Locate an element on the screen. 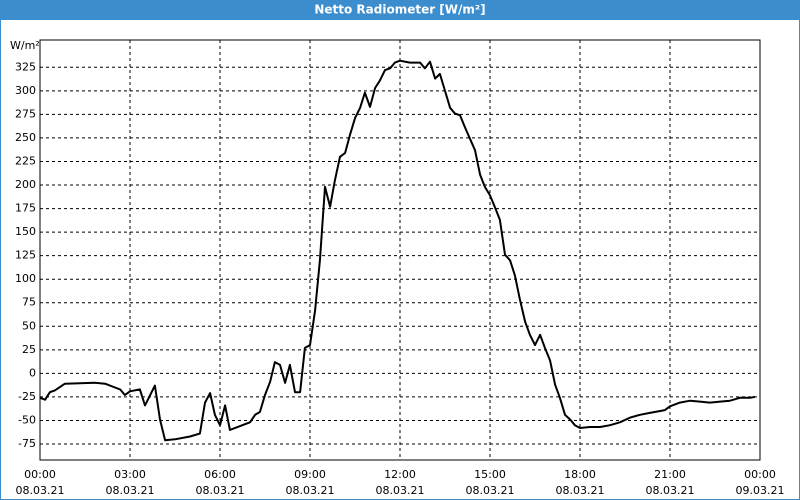 The width and height of the screenshot is (800, 500). x-tick-label: 06:00 is located at coordinates (220, 474).